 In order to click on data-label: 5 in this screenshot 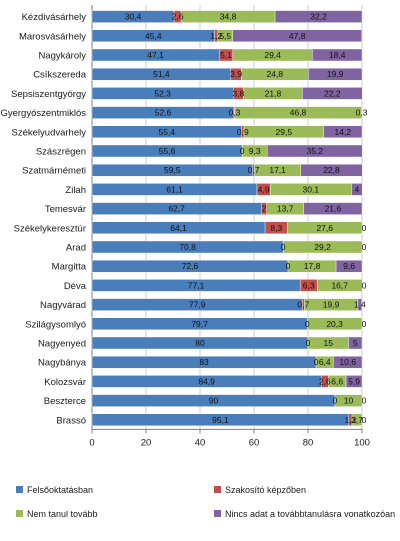, I will do `click(355, 343)`.